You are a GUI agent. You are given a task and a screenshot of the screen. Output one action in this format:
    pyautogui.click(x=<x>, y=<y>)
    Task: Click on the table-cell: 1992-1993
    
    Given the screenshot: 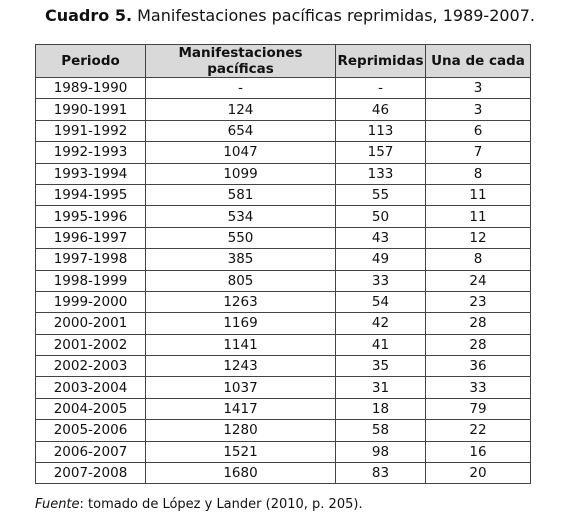 What is the action you would take?
    pyautogui.click(x=90, y=152)
    